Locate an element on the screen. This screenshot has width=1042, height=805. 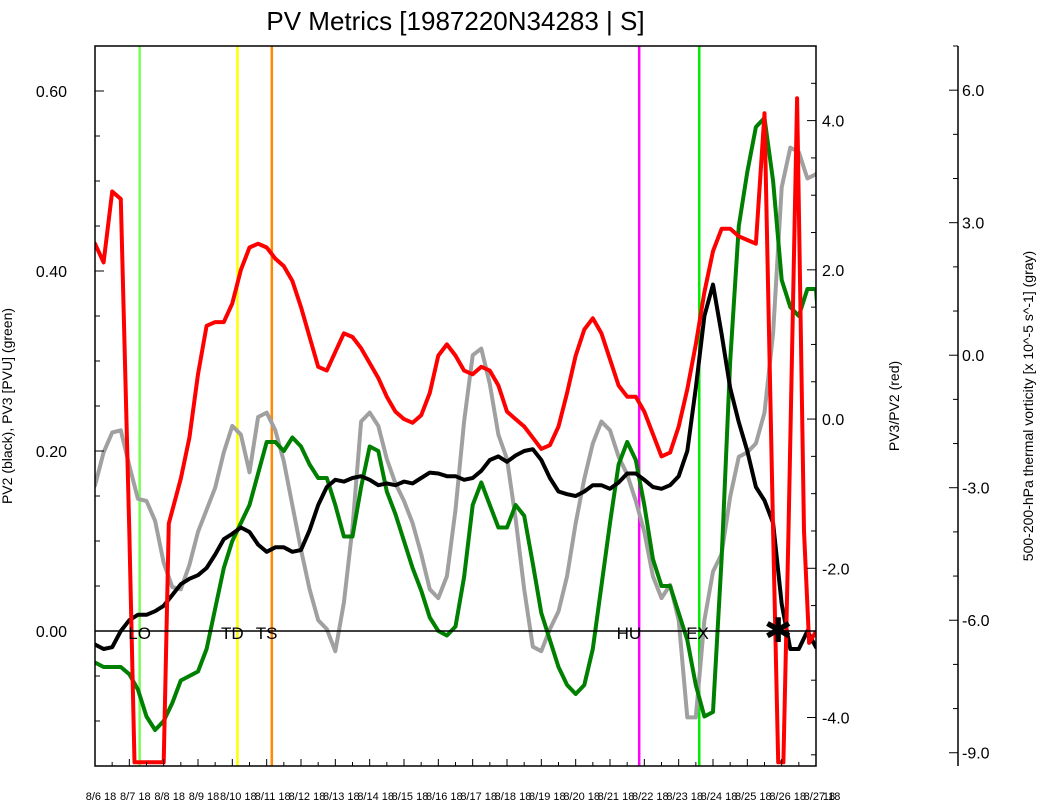
red-tick-label: -2.0 is located at coordinates (836, 569).